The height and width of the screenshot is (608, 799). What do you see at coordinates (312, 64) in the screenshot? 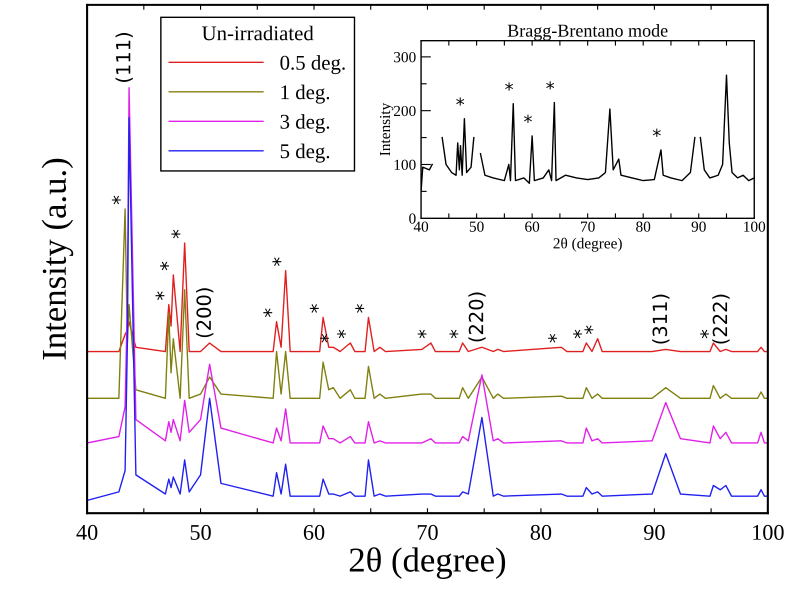
I see `legend-label: 0.5 deg.` at bounding box center [312, 64].